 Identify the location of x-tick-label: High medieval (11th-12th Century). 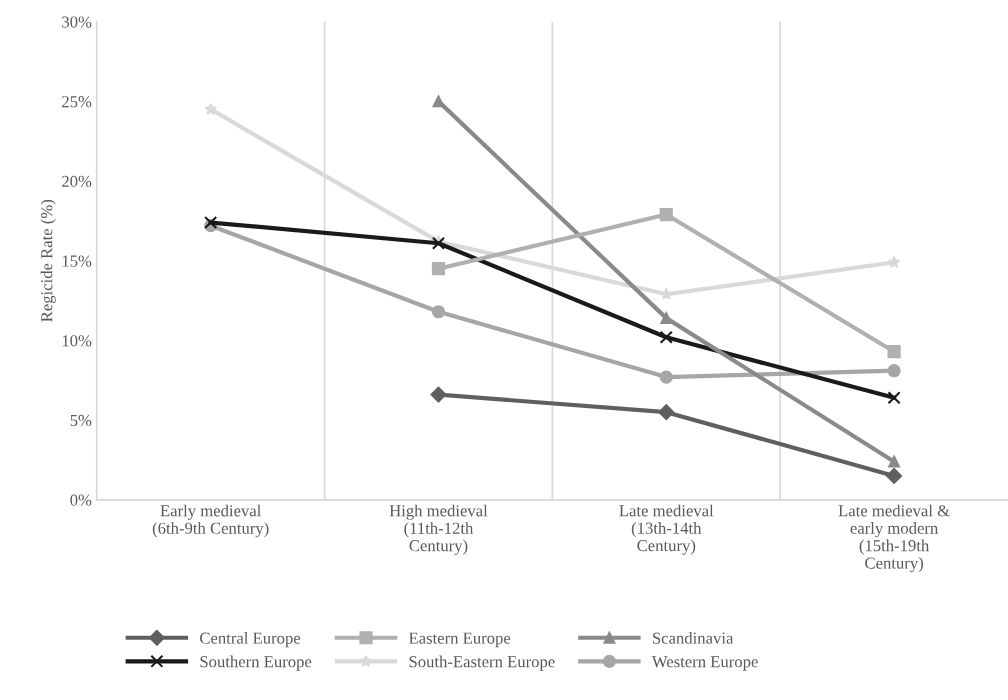
(438, 529).